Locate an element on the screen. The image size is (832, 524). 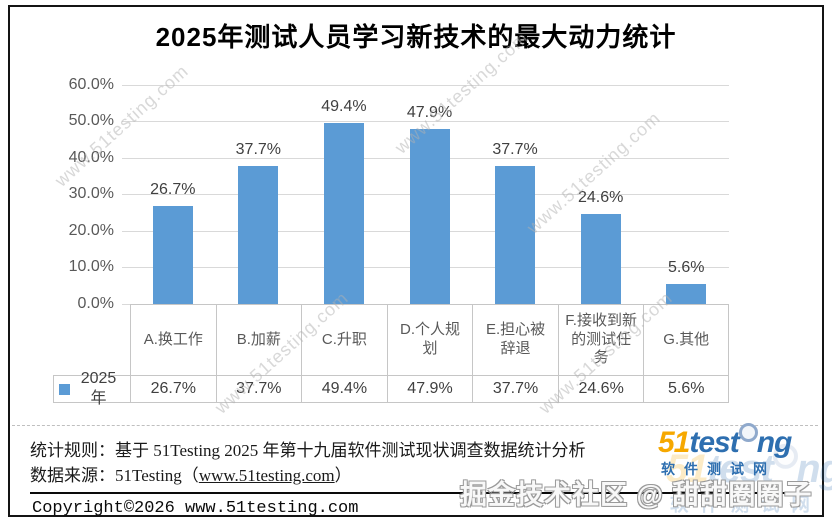
y-axis-tick-label: 40.0% is located at coordinates (91, 157).